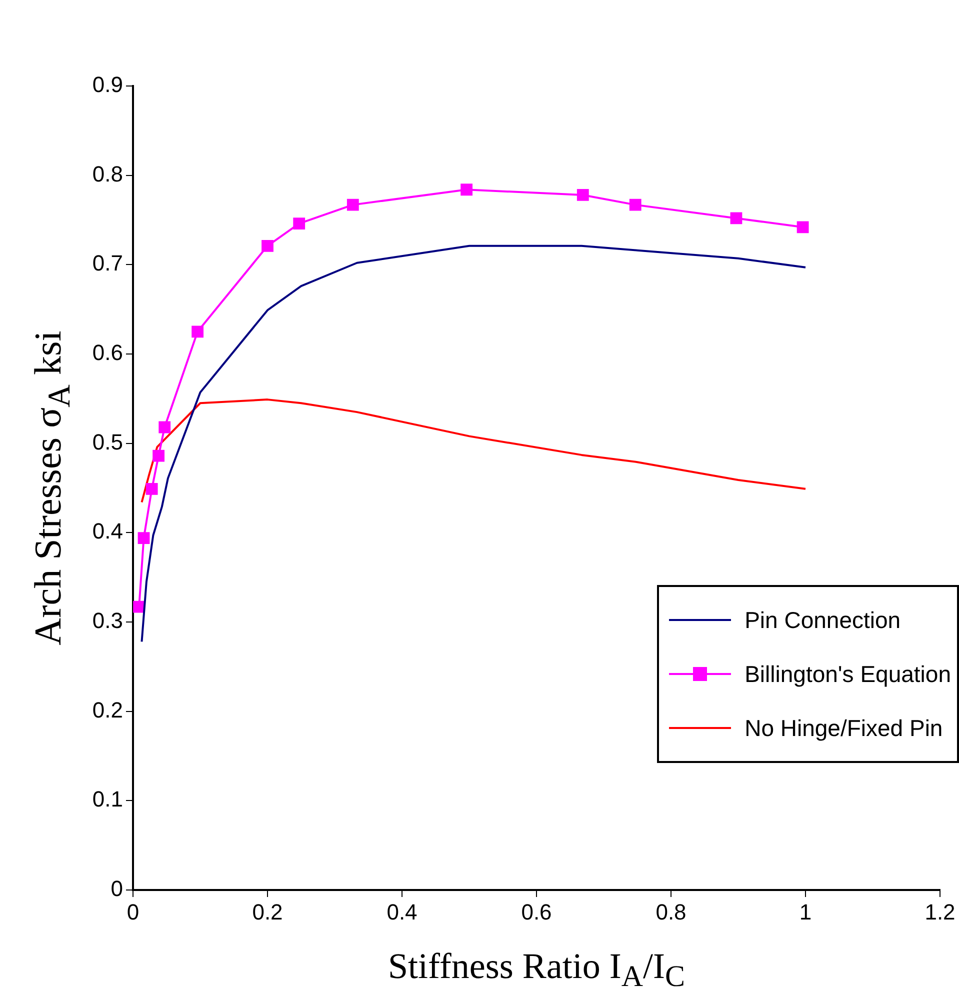  Describe the element at coordinates (537, 969) in the screenshot. I see `x-axis-title: Stiffness Ratio I$_{A}$/I$_{C}$` at that location.